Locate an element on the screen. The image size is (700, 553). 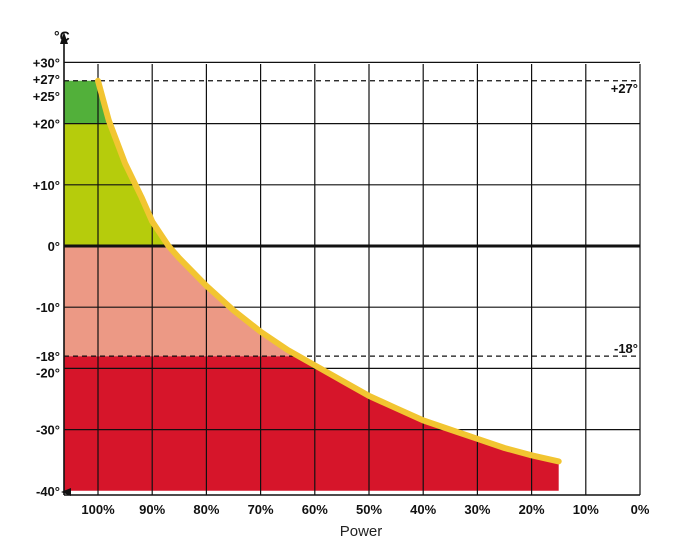
y-tick-label-7: -18° is located at coordinates (48, 356).